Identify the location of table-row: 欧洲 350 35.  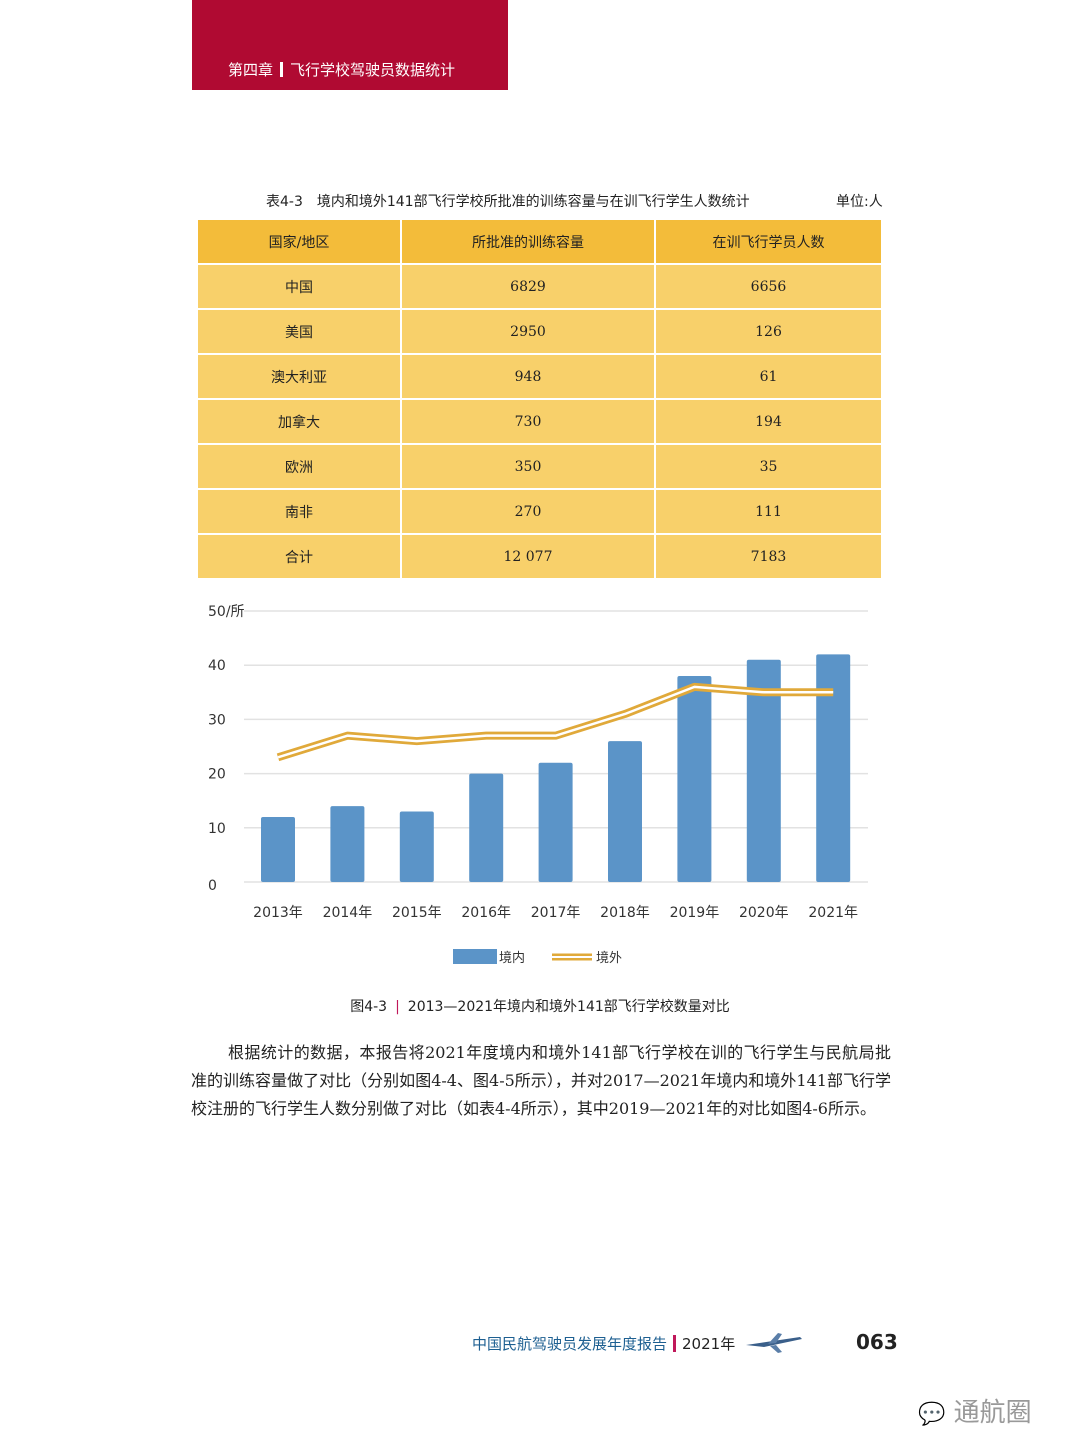
(540, 467).